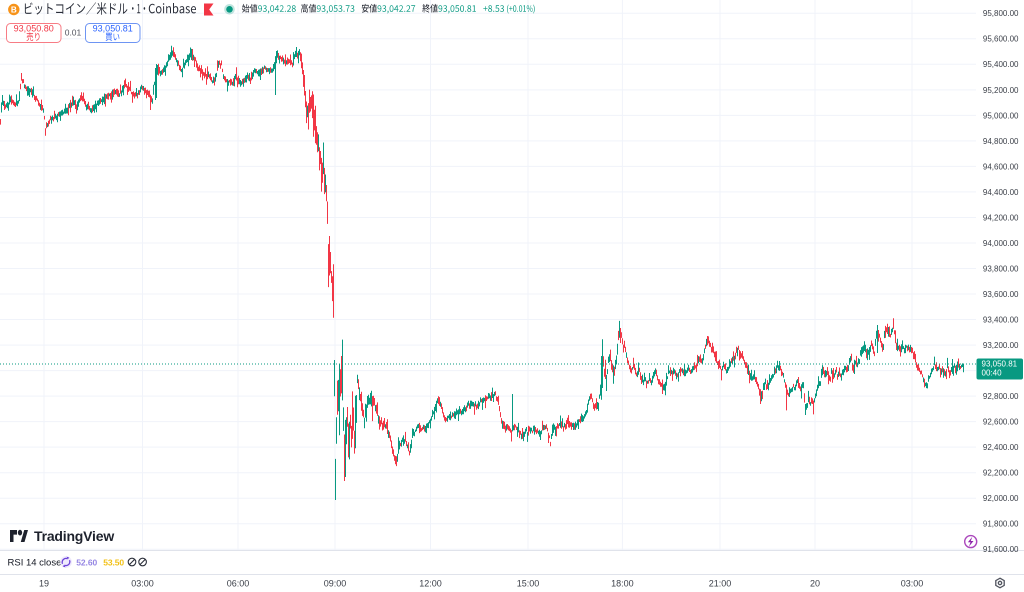  Describe the element at coordinates (1001, 498) in the screenshot. I see `svg-text: 92,000.00` at that location.